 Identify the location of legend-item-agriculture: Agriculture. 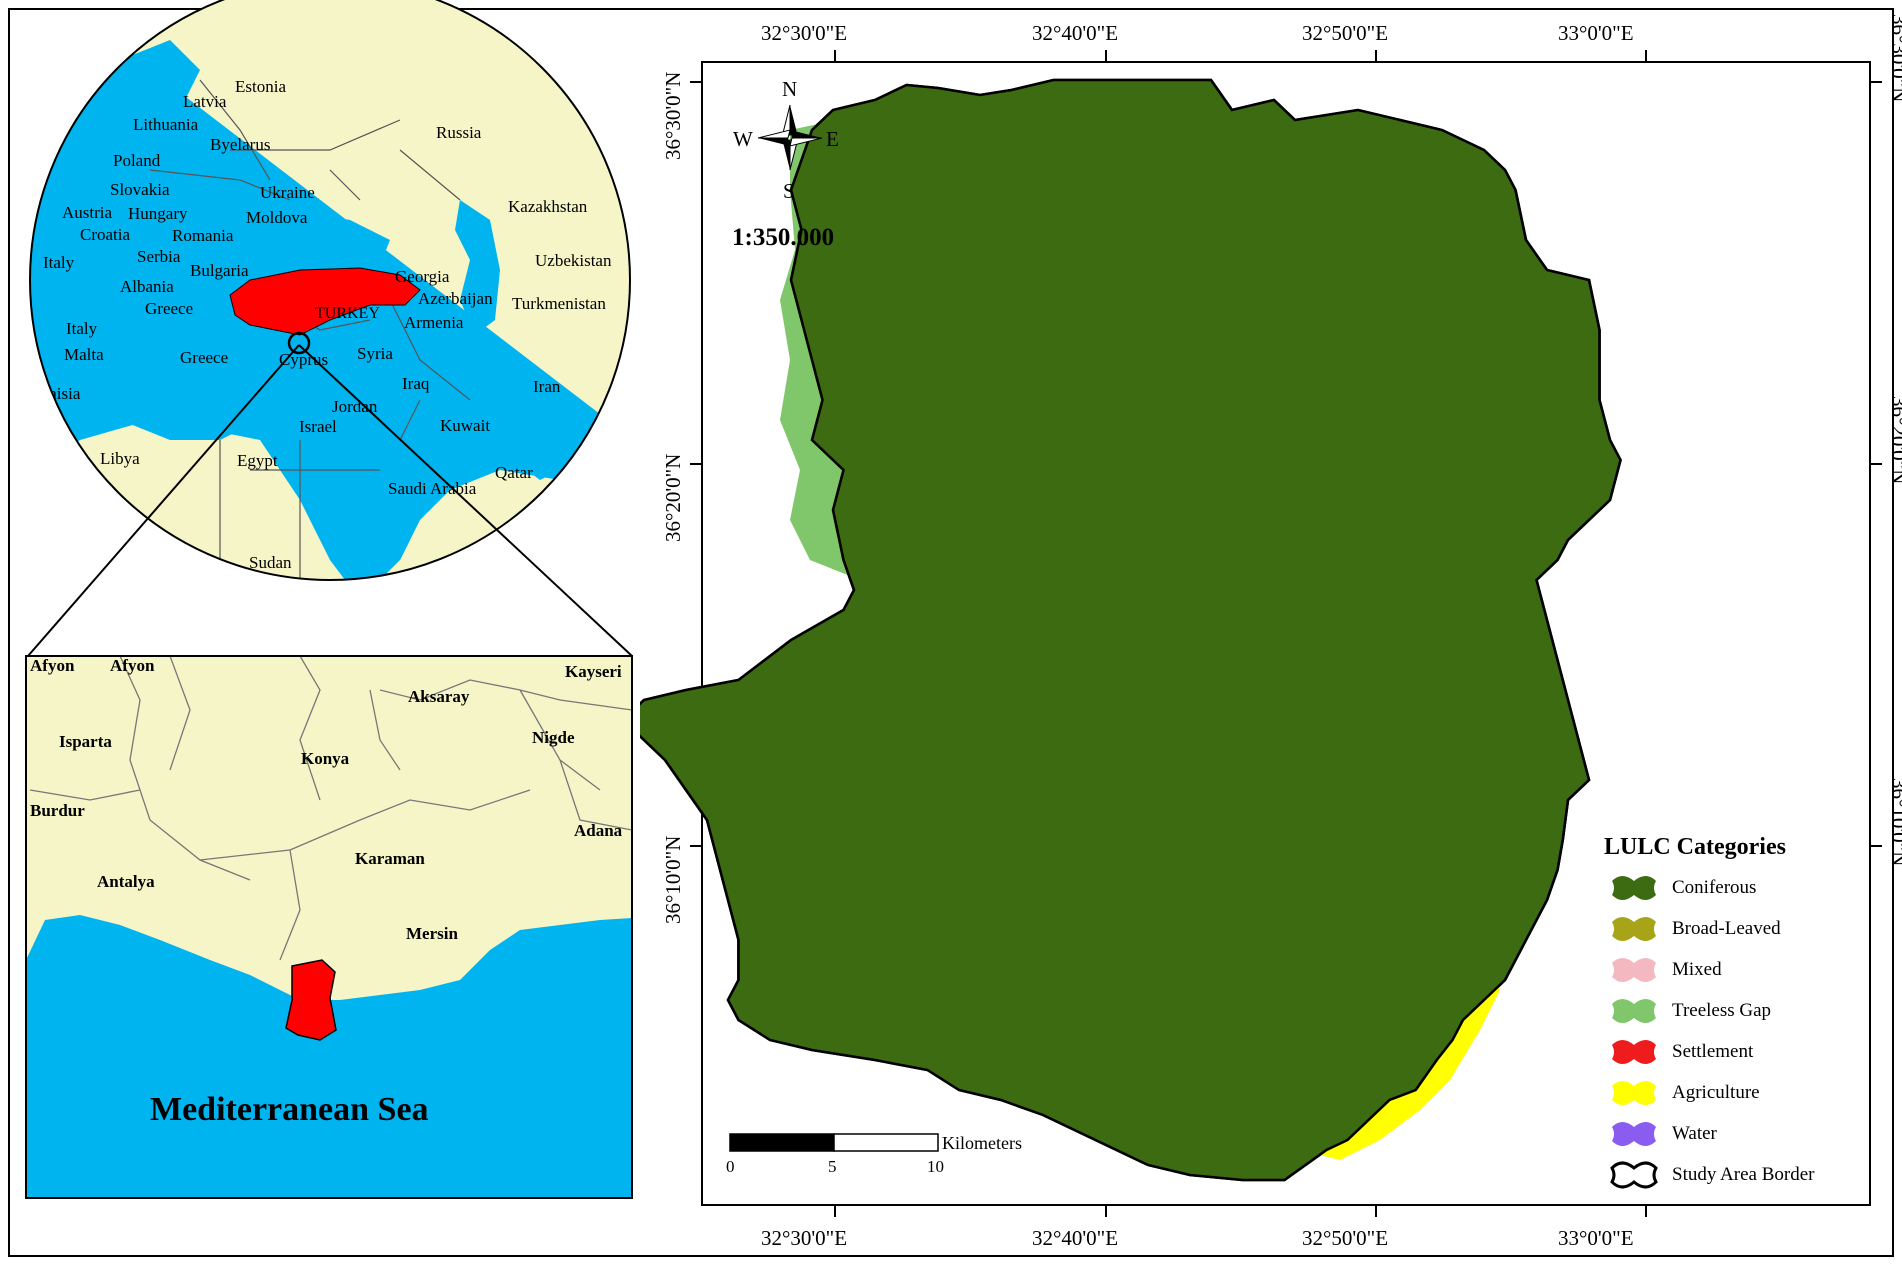
(1684, 1093).